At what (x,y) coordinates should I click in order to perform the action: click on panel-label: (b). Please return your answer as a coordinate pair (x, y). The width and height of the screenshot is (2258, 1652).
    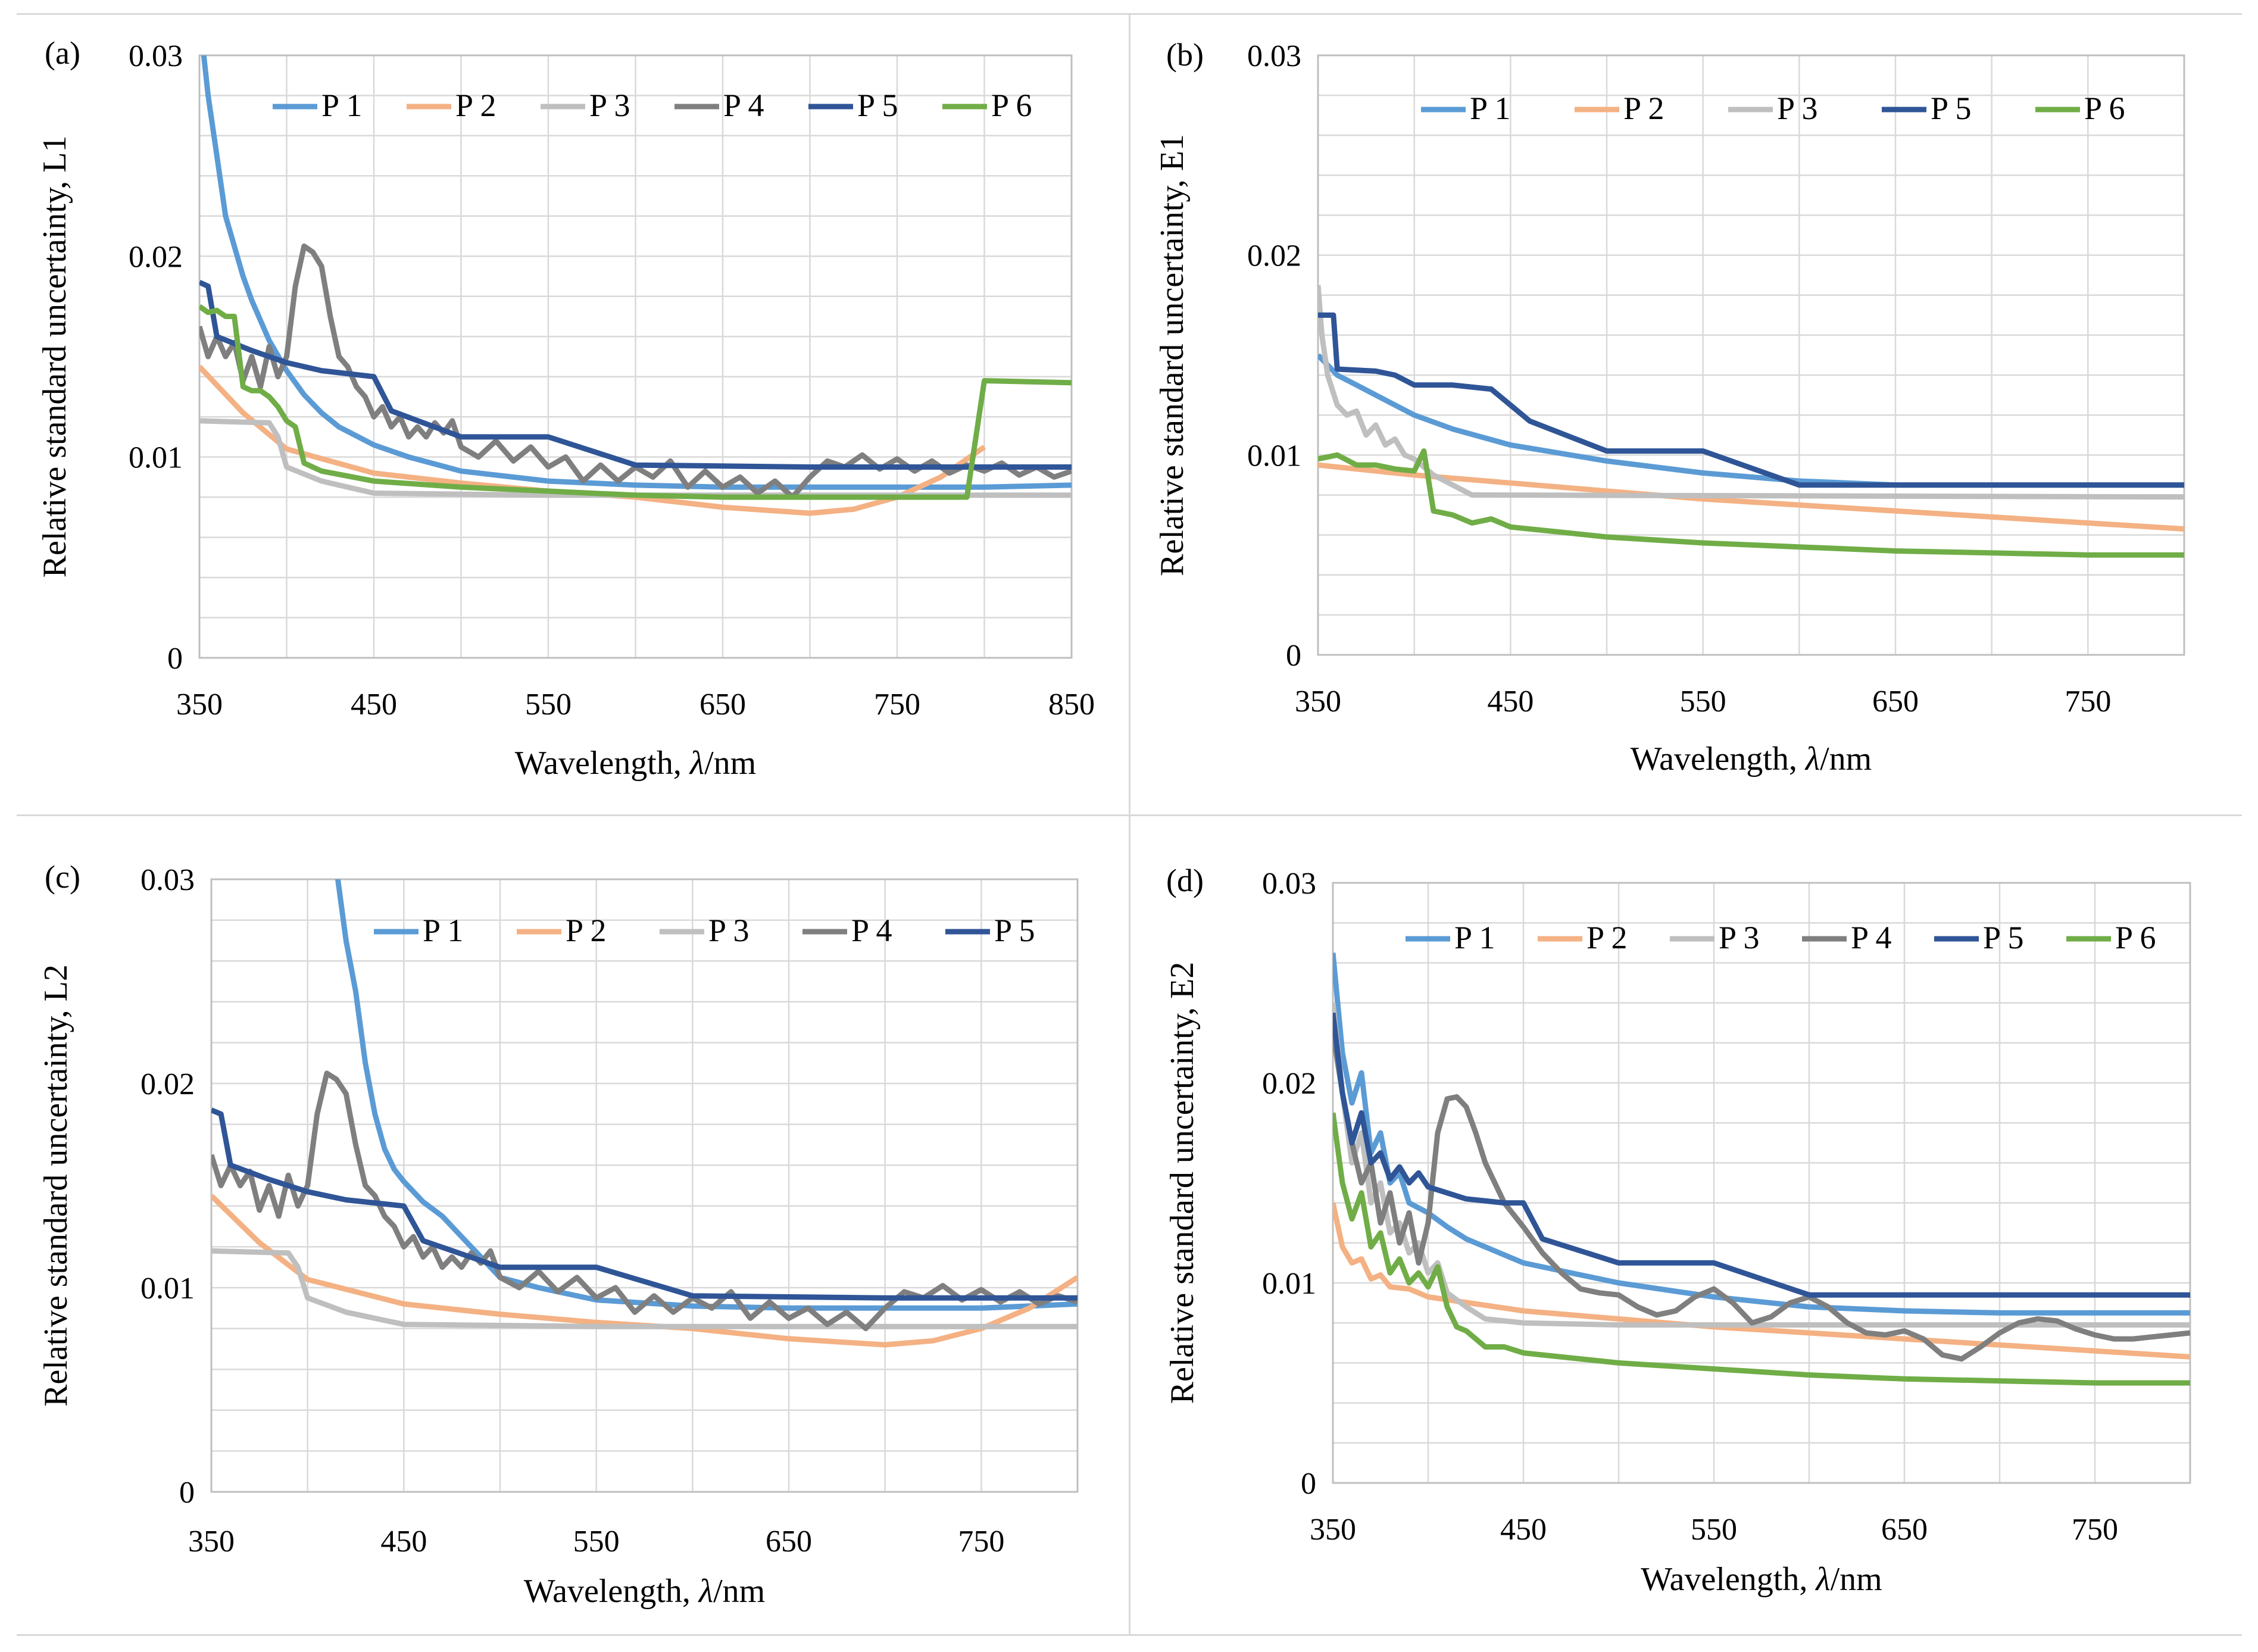
    Looking at the image, I should click on (1185, 55).